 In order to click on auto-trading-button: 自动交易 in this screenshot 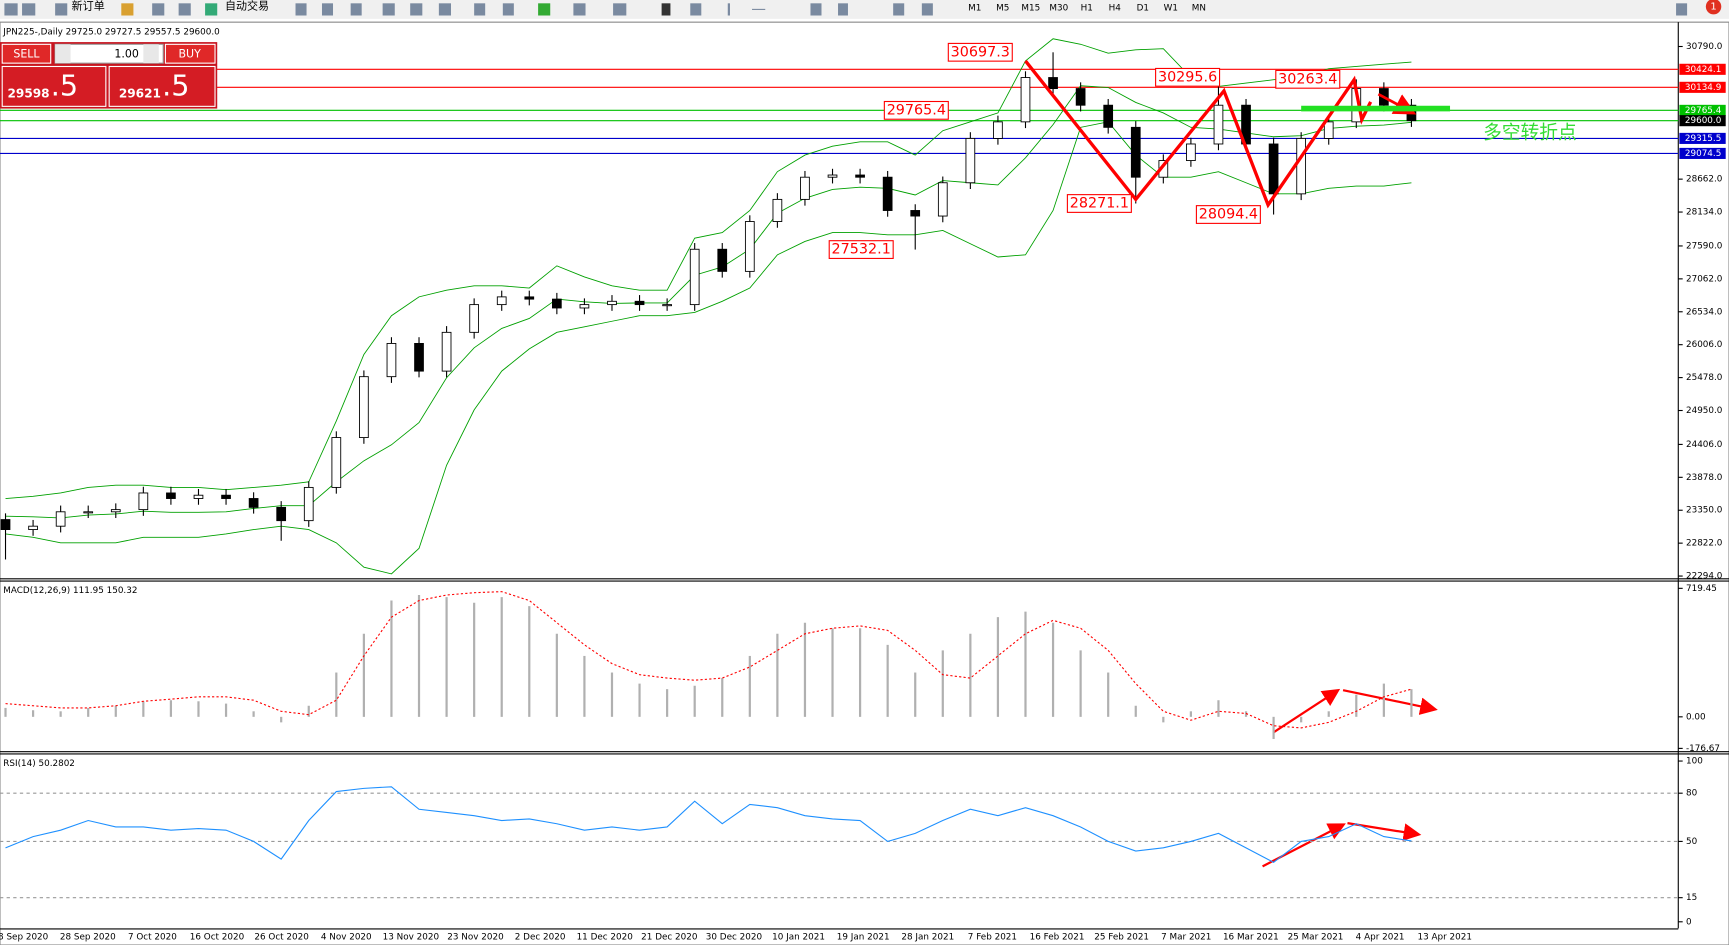, I will do `click(247, 6)`.